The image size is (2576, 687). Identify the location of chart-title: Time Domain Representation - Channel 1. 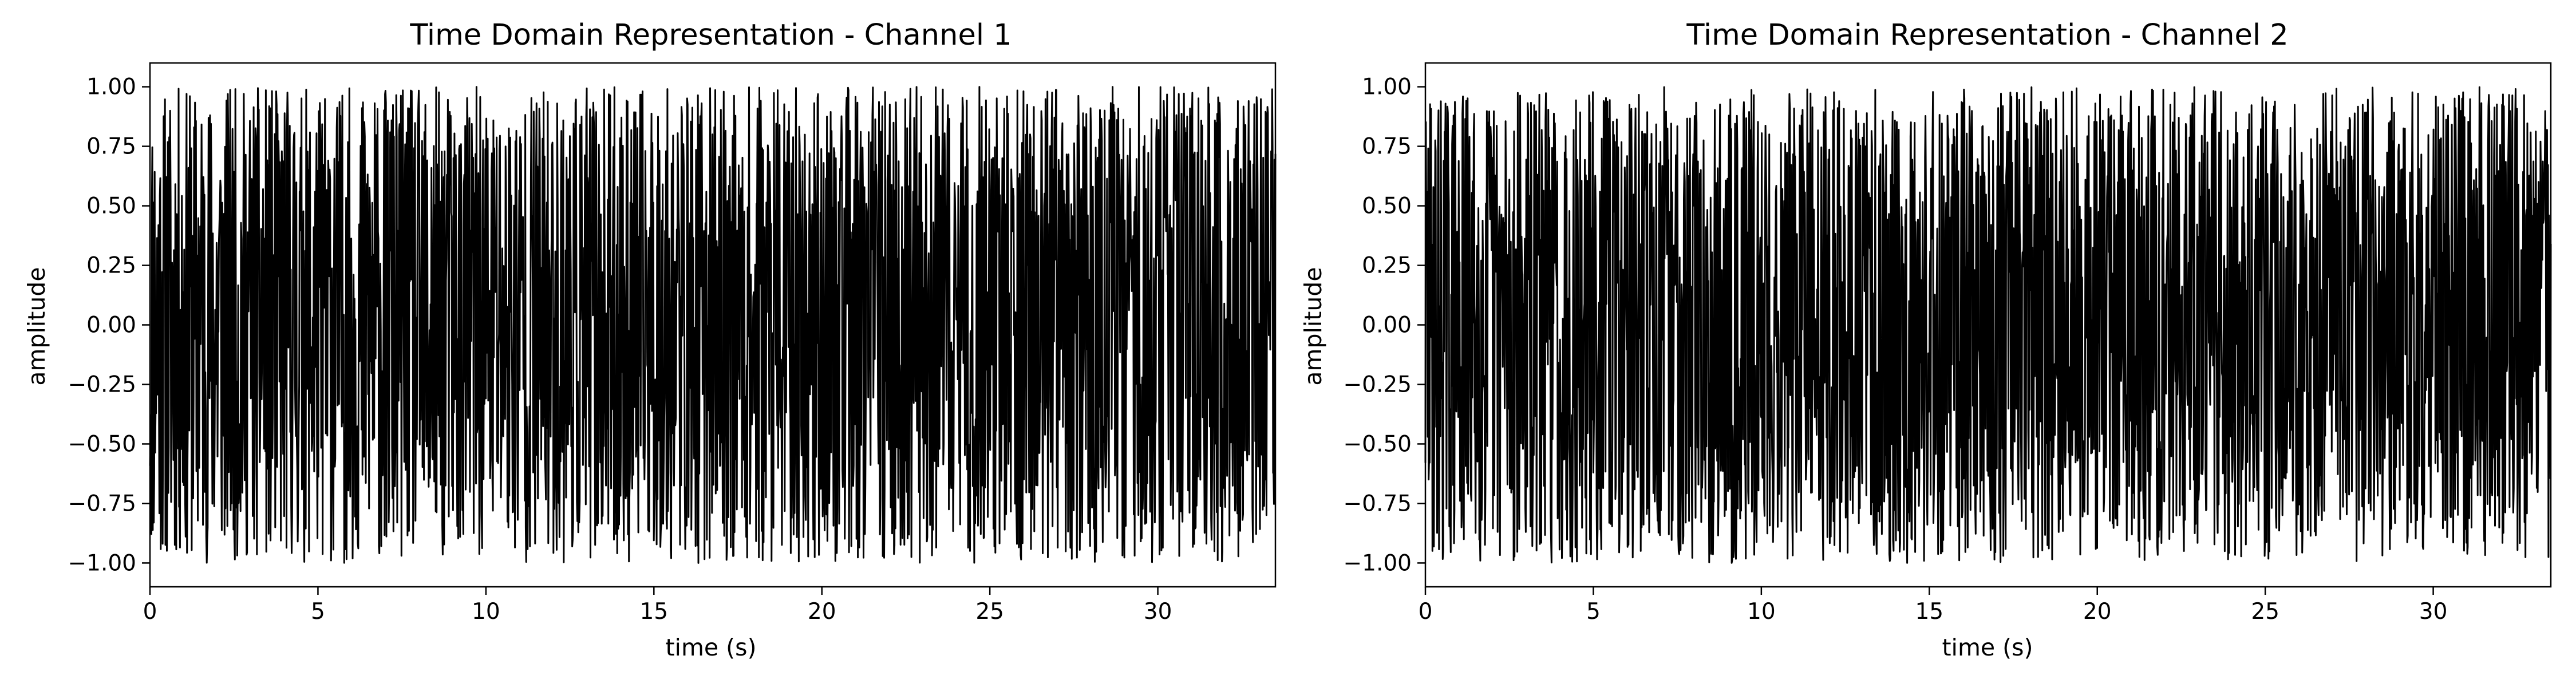
(710, 35).